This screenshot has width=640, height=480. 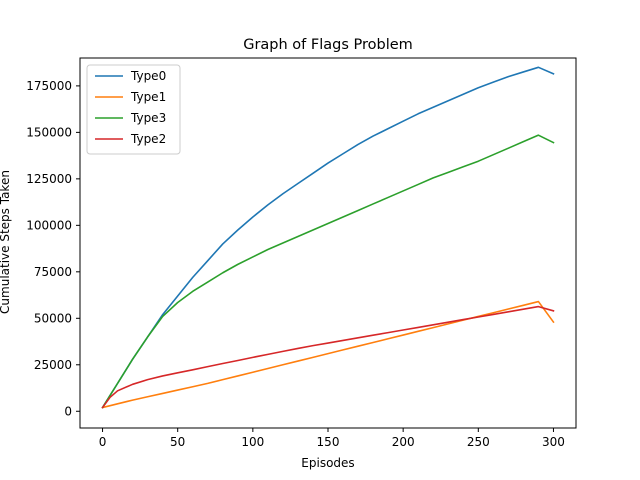 I want to click on x-tick-label: 50, so click(x=177, y=442).